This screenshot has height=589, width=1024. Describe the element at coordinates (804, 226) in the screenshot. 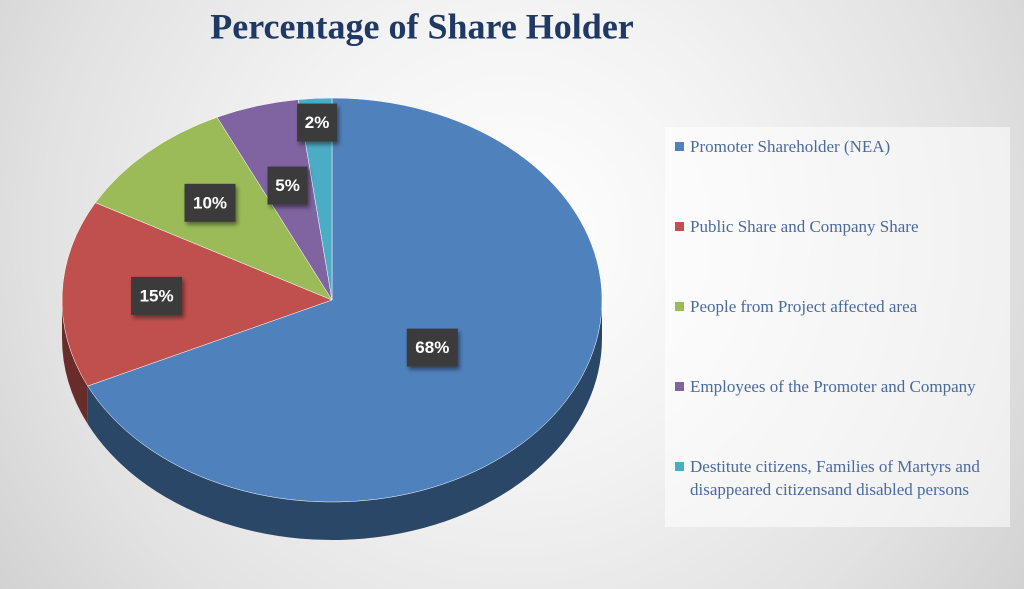

I see `legend-label: Public Share and Company Share` at that location.